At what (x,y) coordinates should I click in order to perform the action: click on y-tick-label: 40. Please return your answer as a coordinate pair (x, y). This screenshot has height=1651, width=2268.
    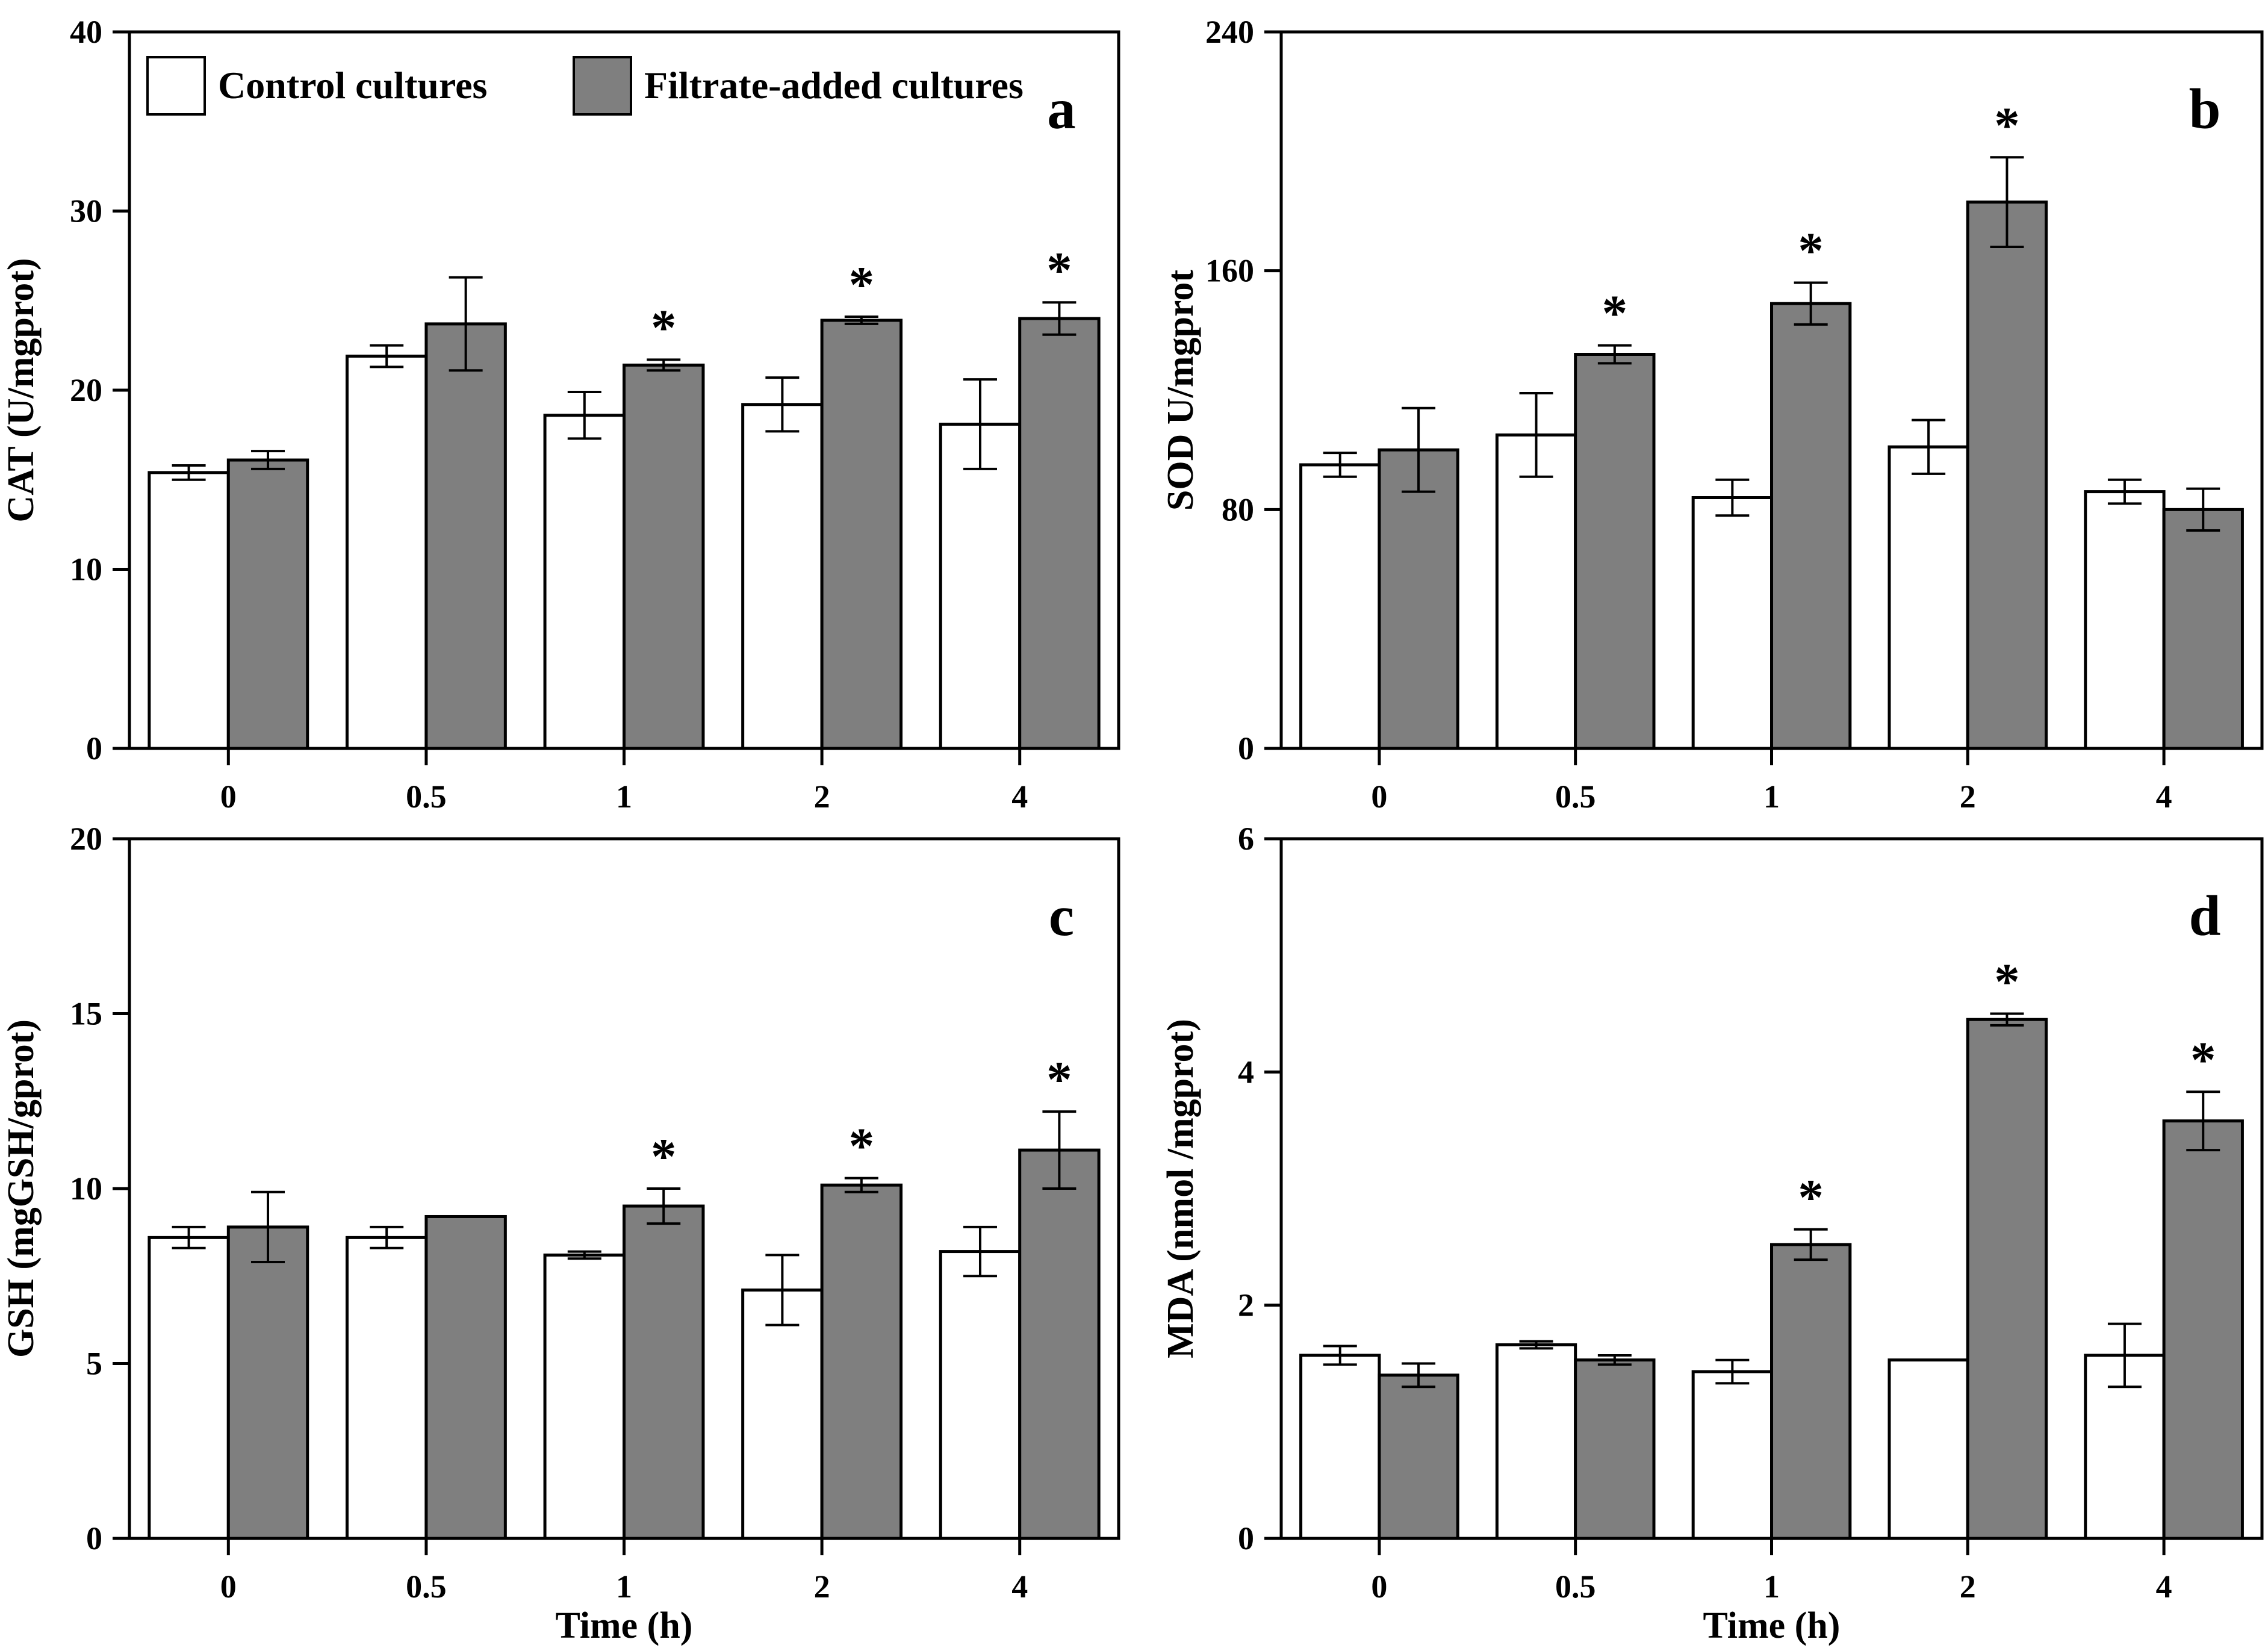
    Looking at the image, I should click on (86, 32).